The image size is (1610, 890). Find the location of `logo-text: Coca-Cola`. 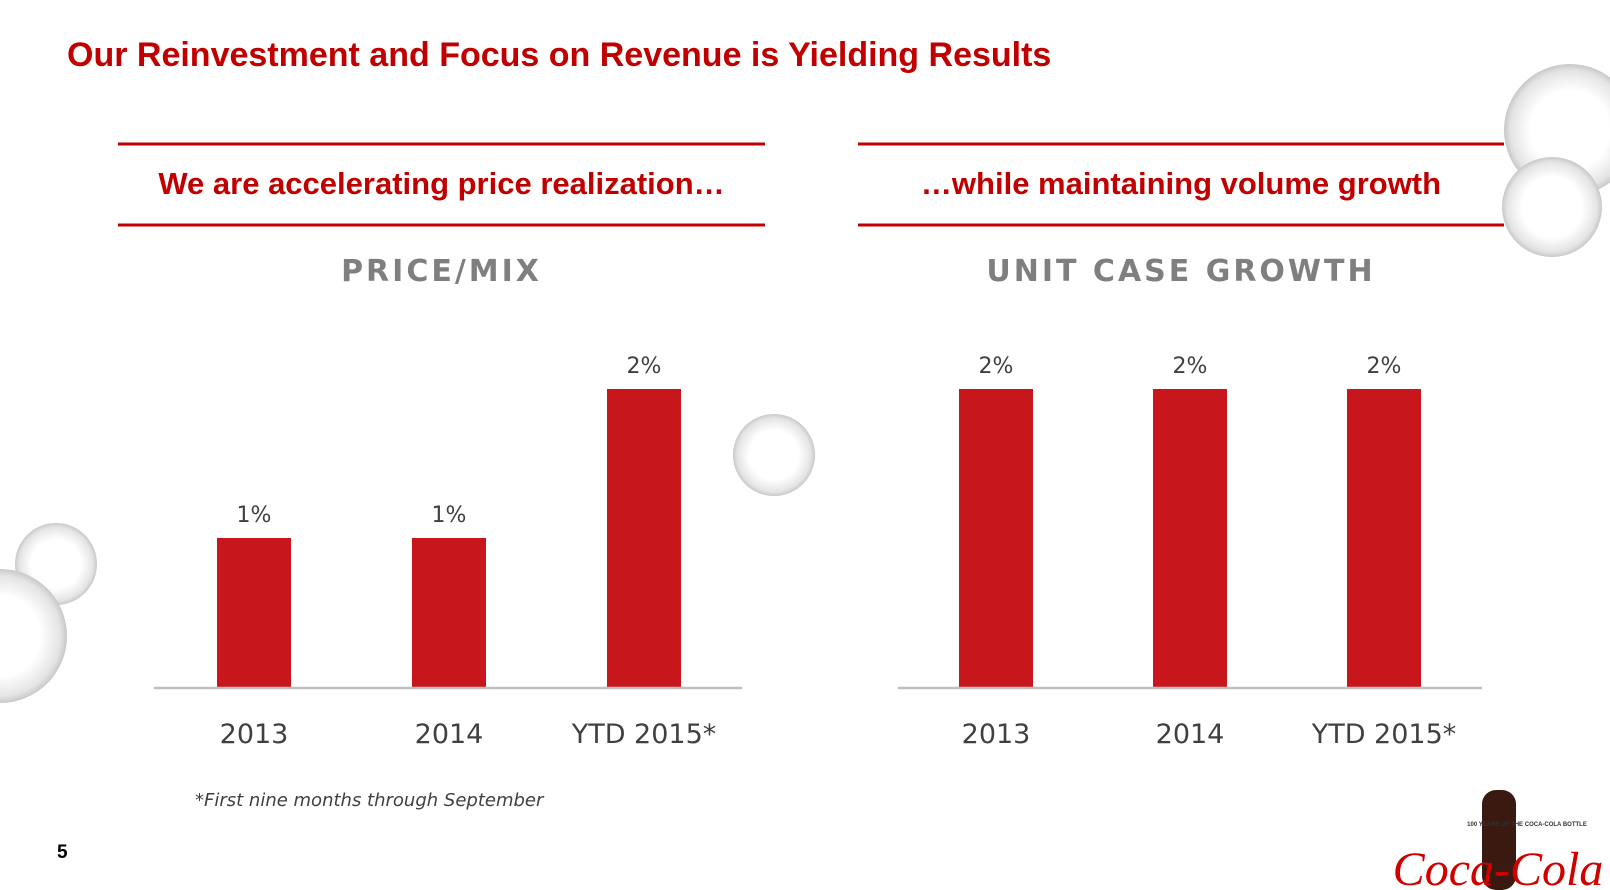

logo-text: Coca-Cola is located at coordinates (1498, 866).